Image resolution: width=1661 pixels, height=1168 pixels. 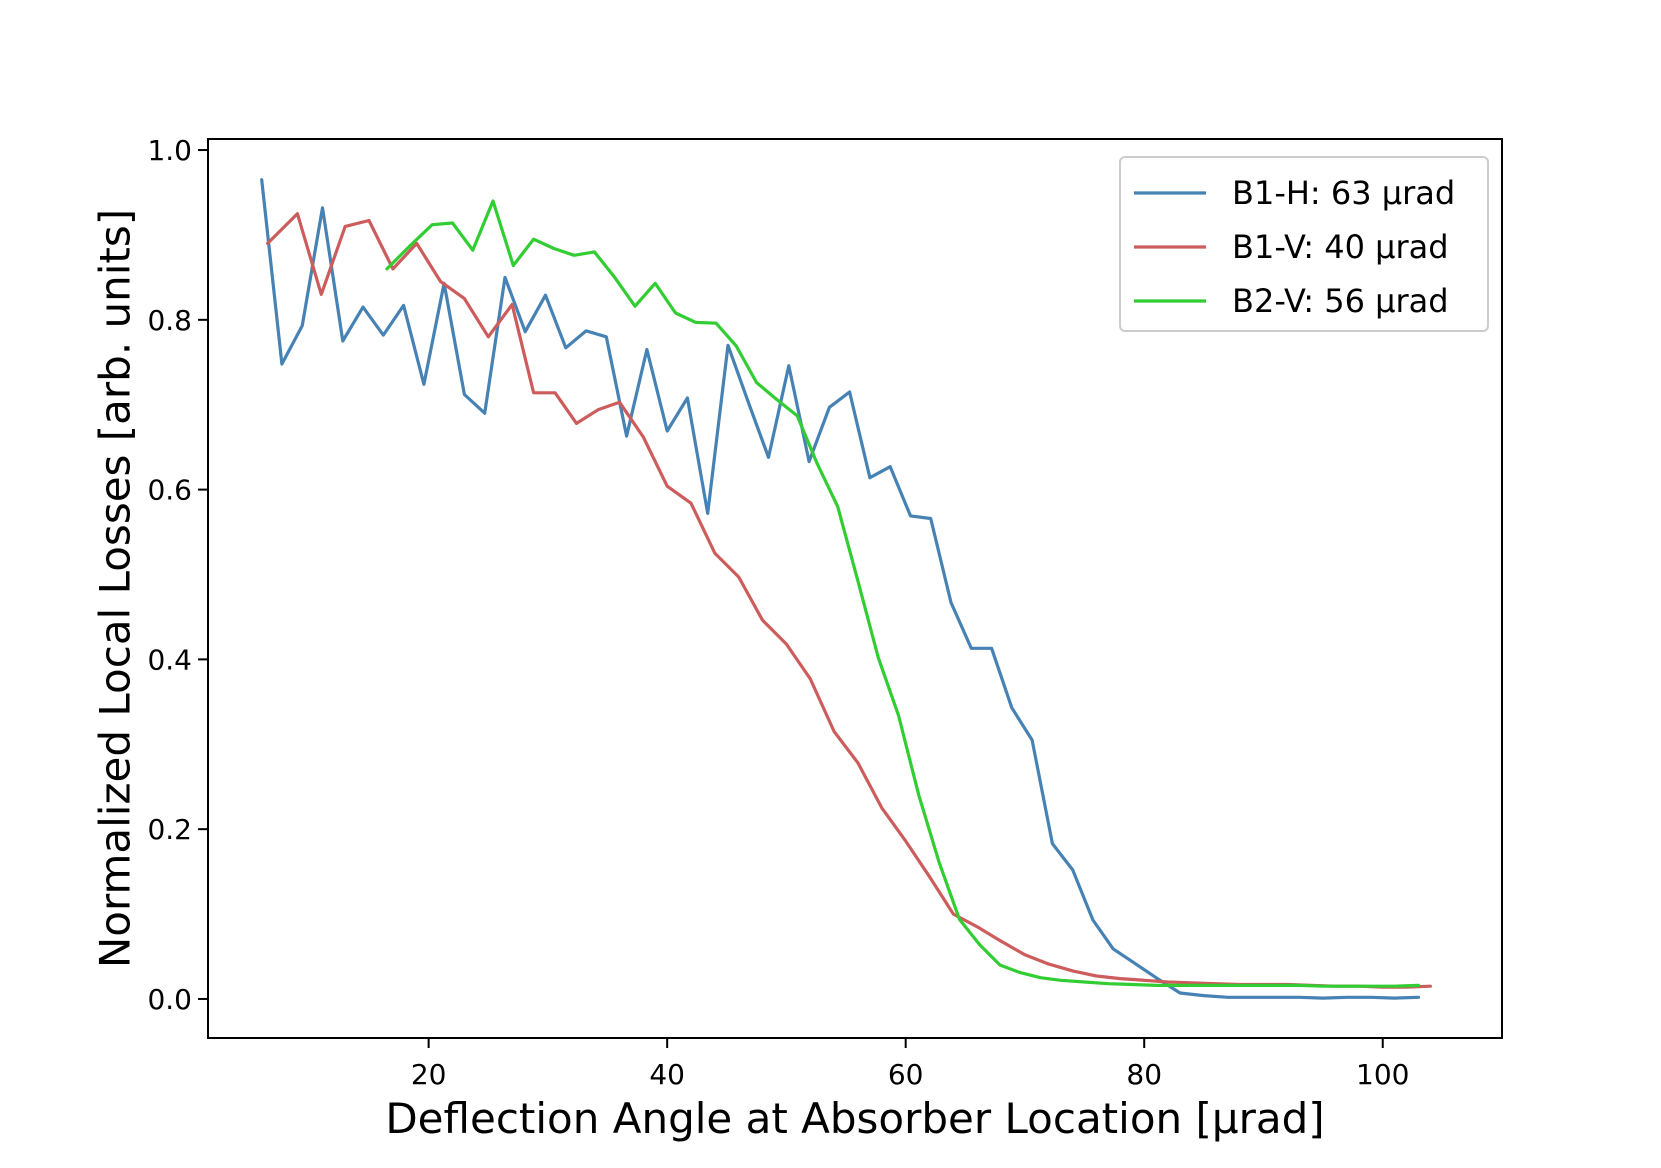 What do you see at coordinates (169, 829) in the screenshot?
I see `y-tick-label: 0.2` at bounding box center [169, 829].